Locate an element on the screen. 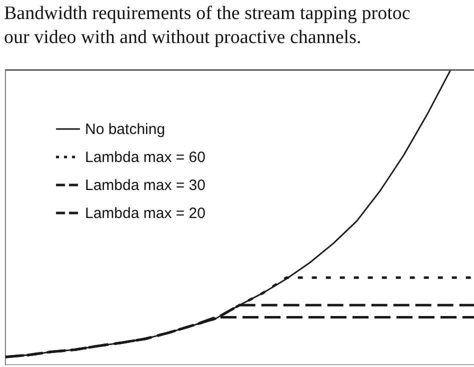 Image resolution: width=474 pixels, height=367 pixels. legend-label: Lambda max = 60 is located at coordinates (145, 157).